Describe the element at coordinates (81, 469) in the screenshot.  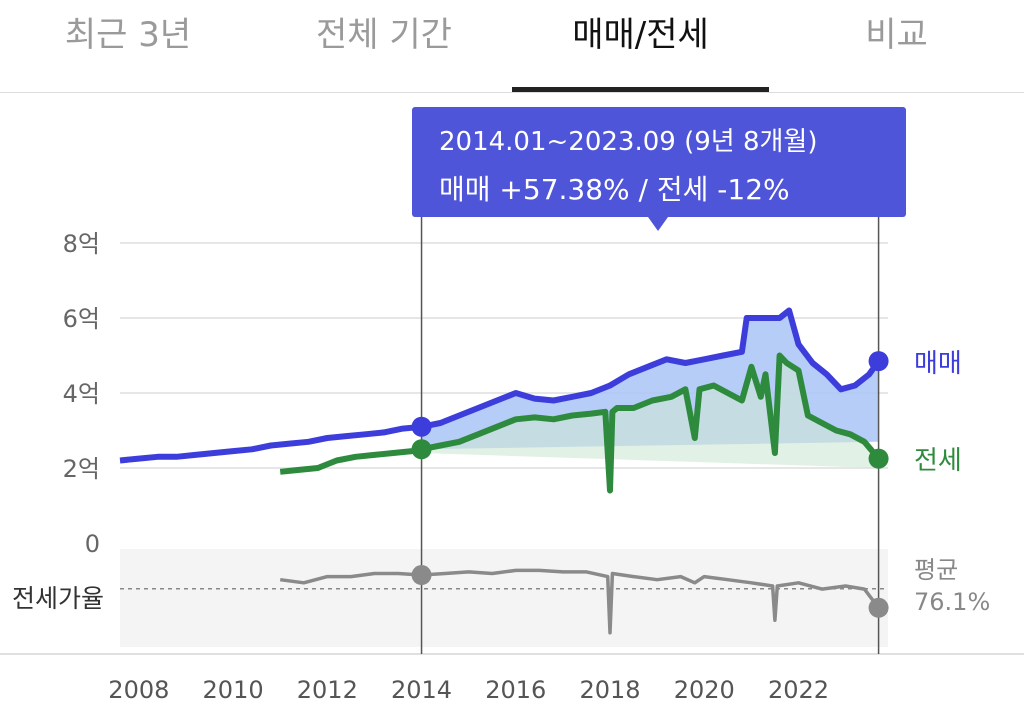
I see `y-tick-label: 2억` at that location.